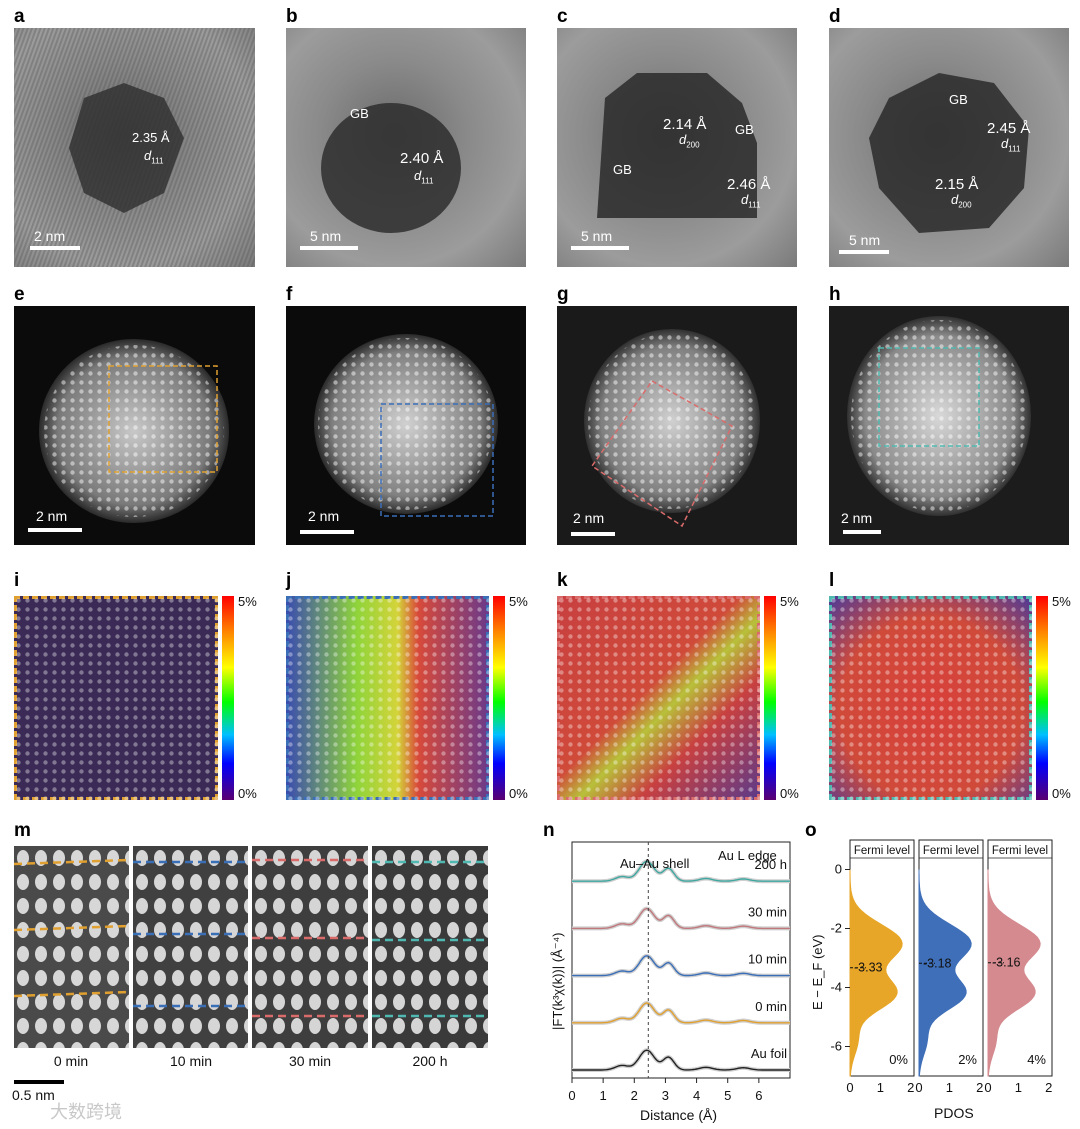 The image size is (1080, 1129). I want to click on time-label: 0 min, so click(71, 1061).